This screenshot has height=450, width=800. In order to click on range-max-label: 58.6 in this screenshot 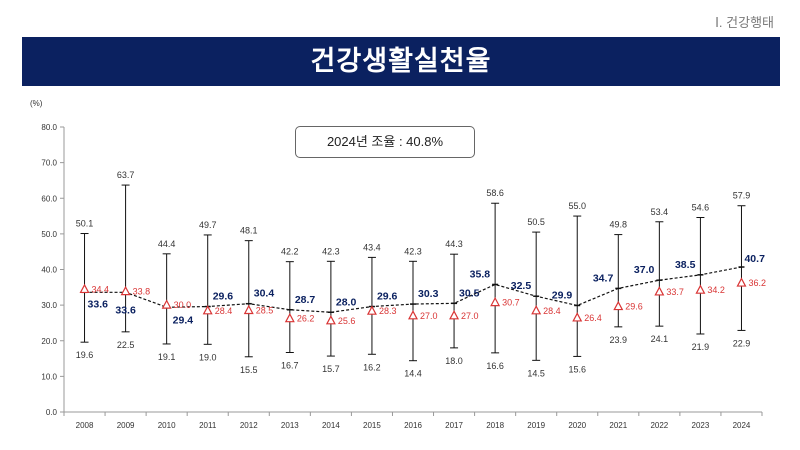, I will do `click(495, 193)`.